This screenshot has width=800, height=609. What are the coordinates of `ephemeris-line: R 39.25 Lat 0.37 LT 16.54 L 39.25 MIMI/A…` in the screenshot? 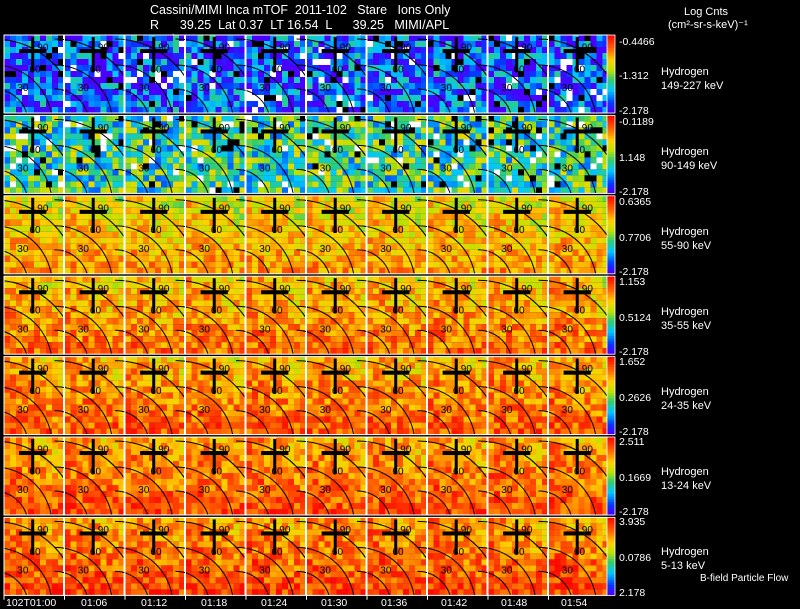 It's located at (300, 25).